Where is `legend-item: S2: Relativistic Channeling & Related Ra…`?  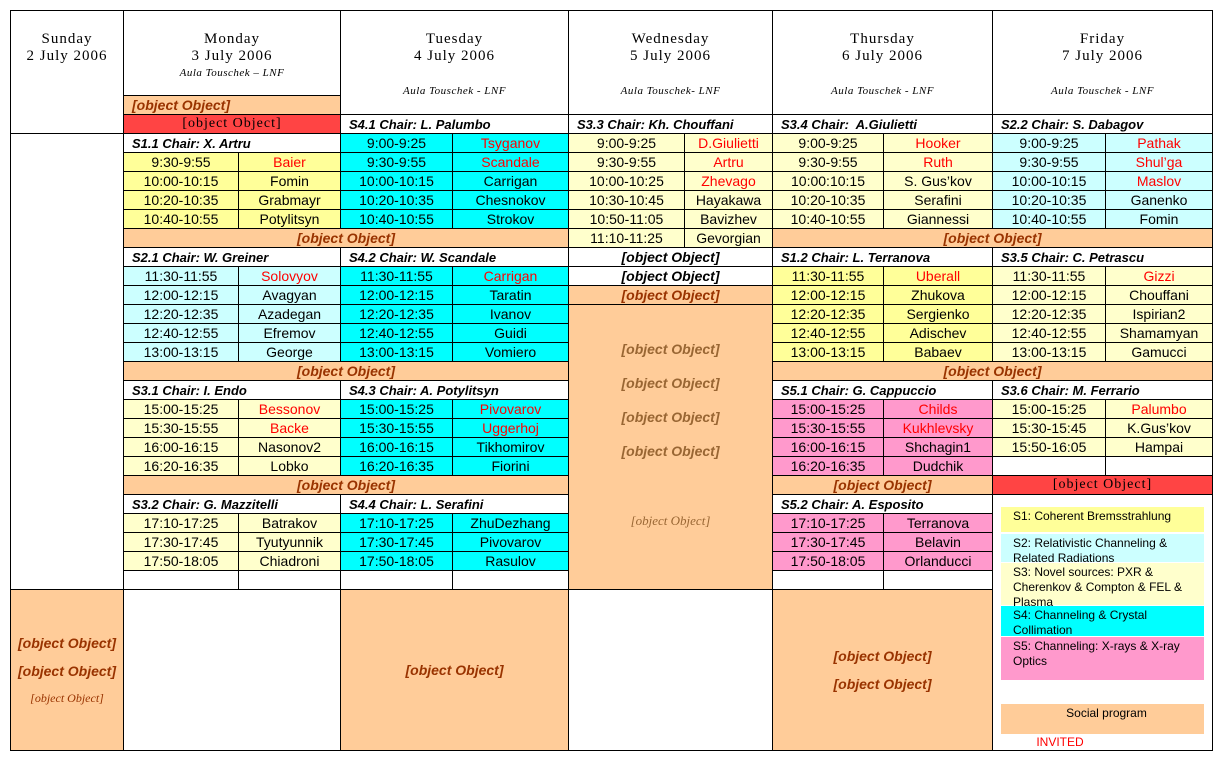
legend-item: S2: Relativistic Channeling & Related Ra… is located at coordinates (1102, 549).